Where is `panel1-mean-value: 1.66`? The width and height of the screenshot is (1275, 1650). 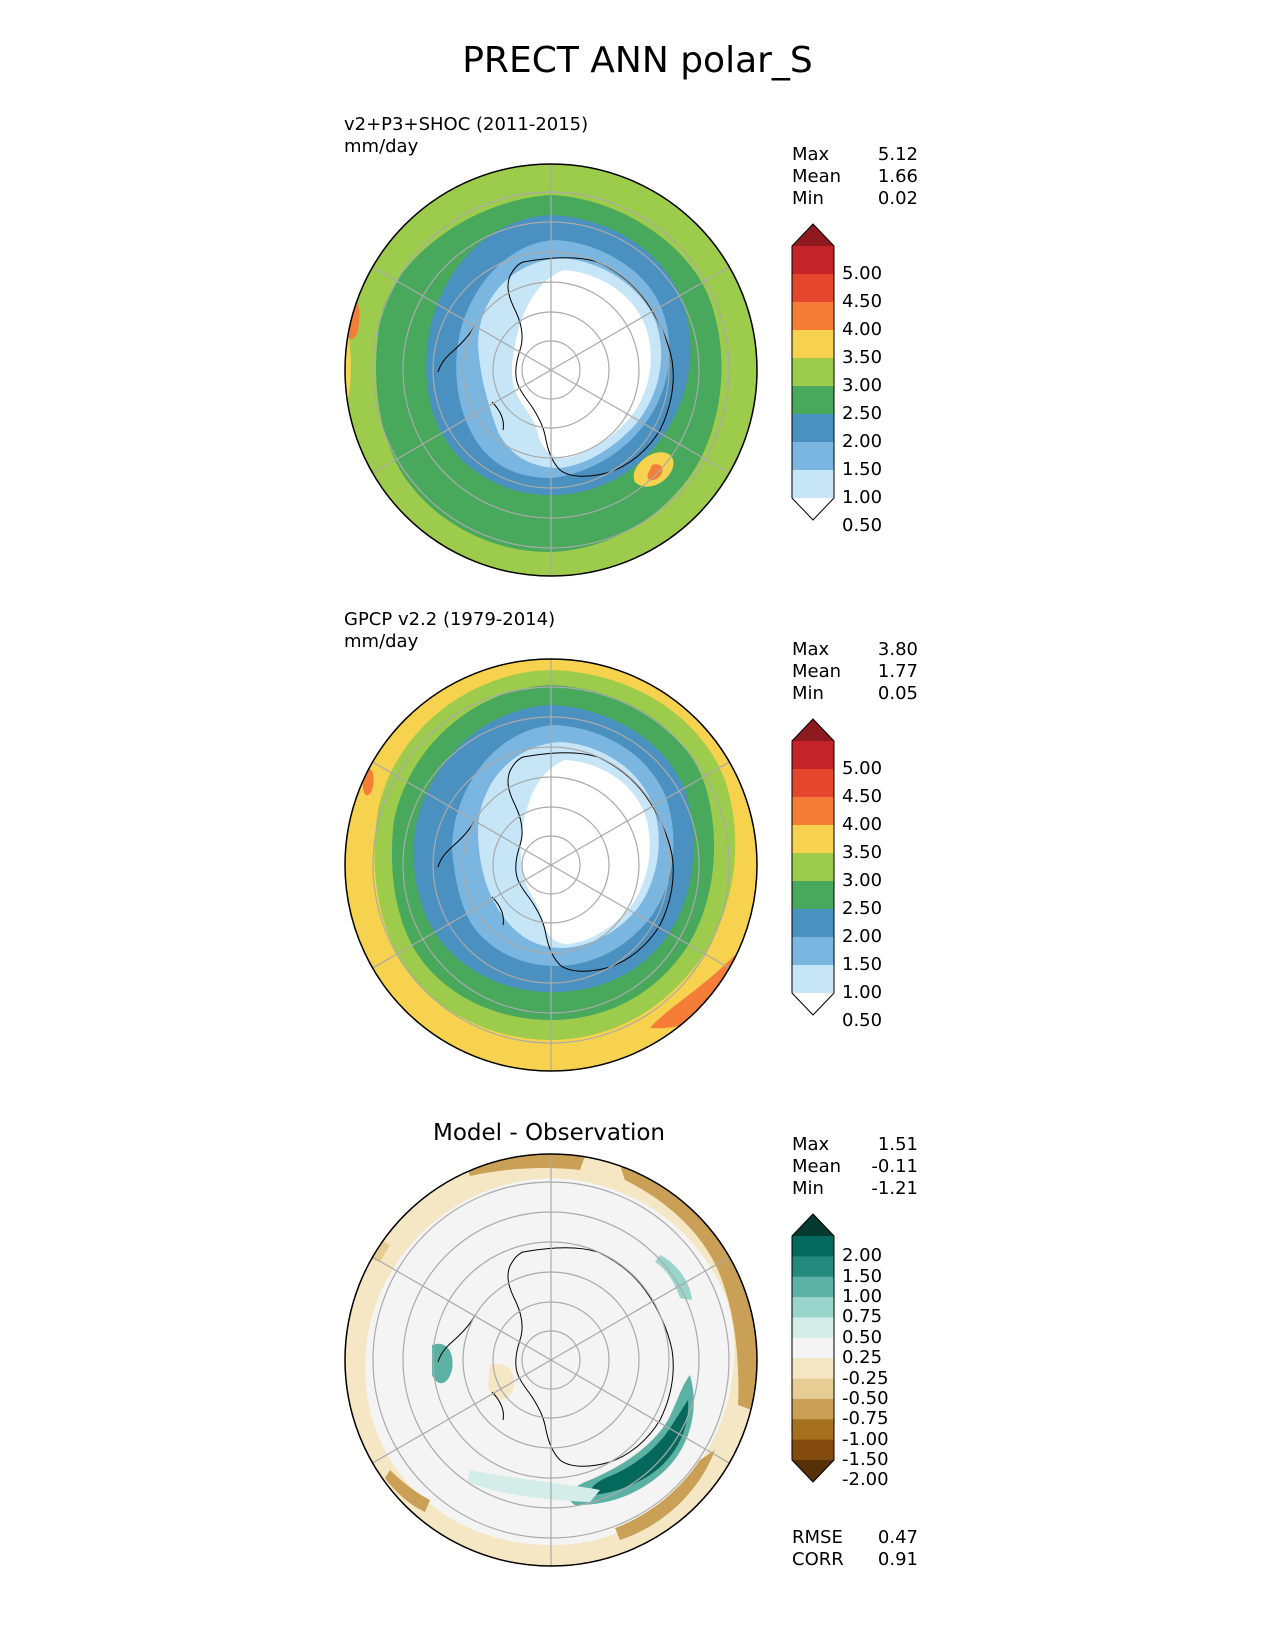 panel1-mean-value: 1.66 is located at coordinates (897, 176).